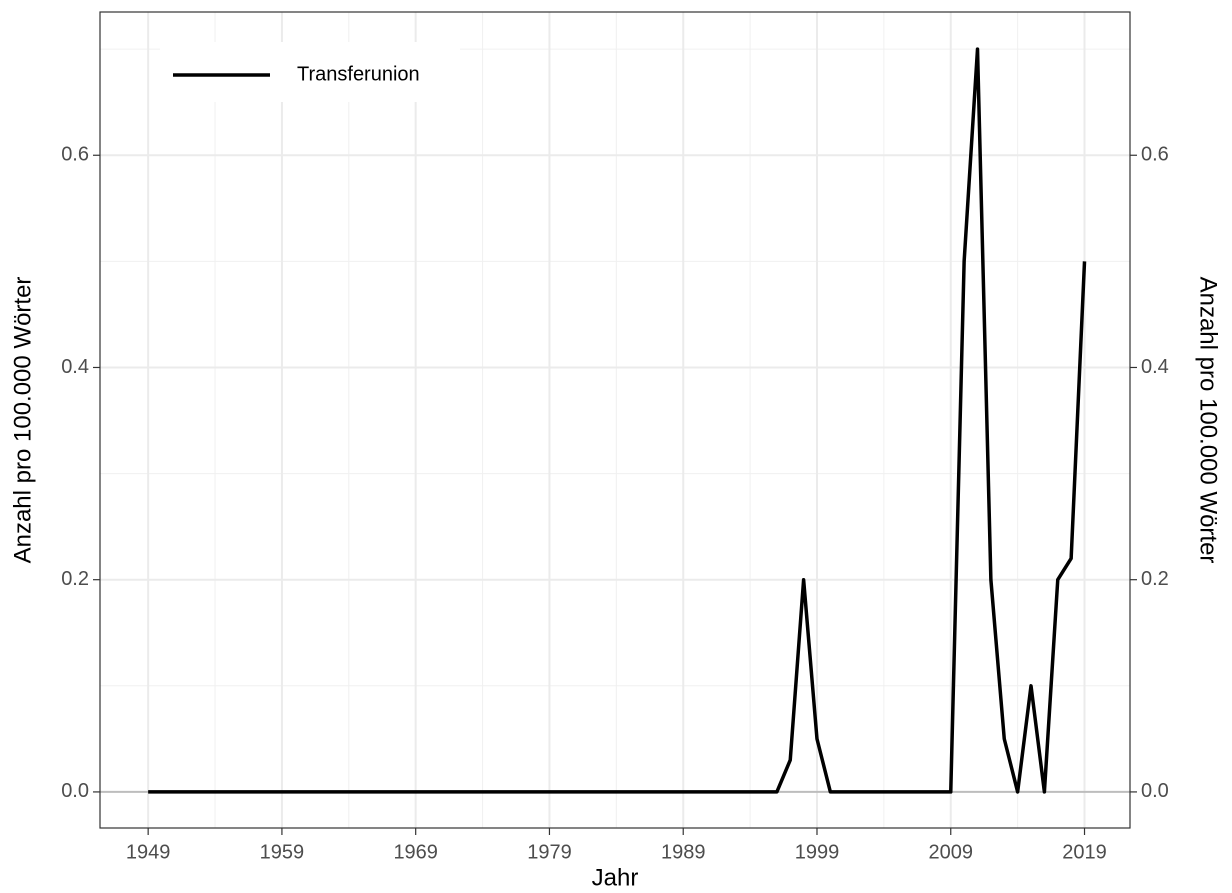 This screenshot has height=893, width=1232. What do you see at coordinates (358, 74) in the screenshot?
I see `legend-label: Transferunion` at bounding box center [358, 74].